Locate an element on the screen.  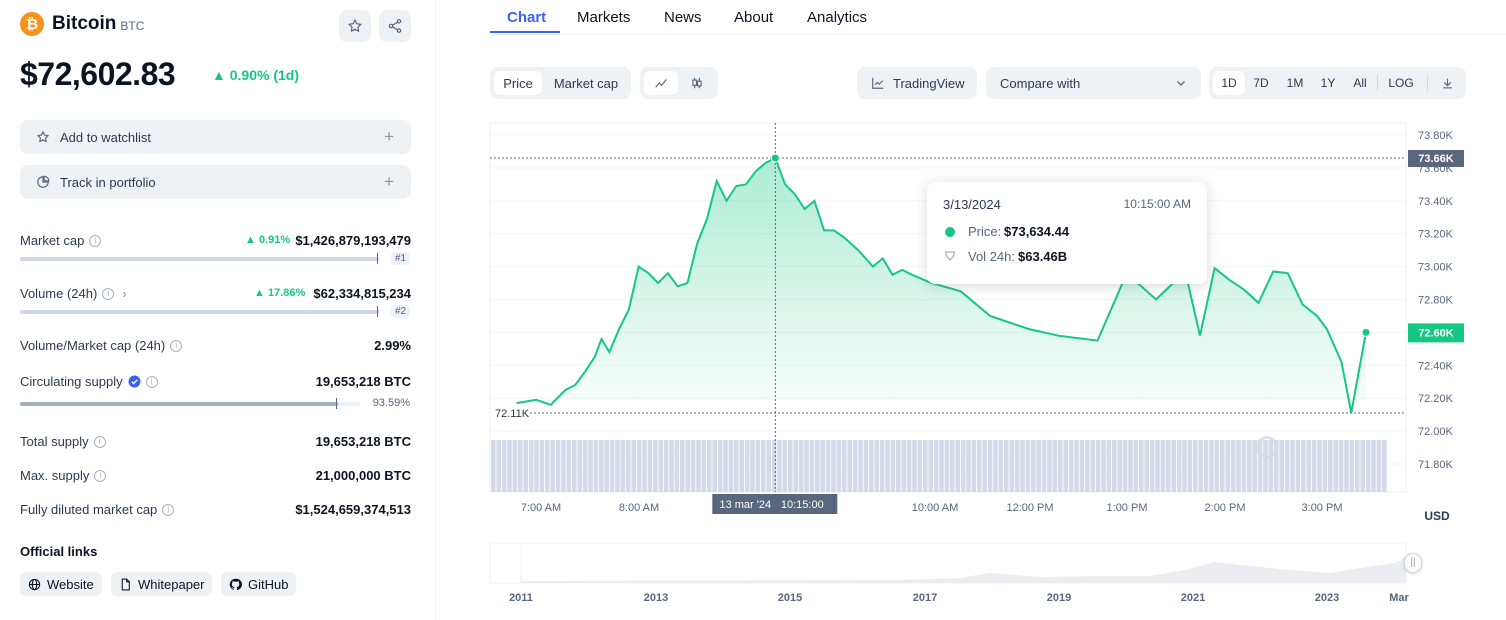
volume-label: Volume (24h) is located at coordinates (59, 293).